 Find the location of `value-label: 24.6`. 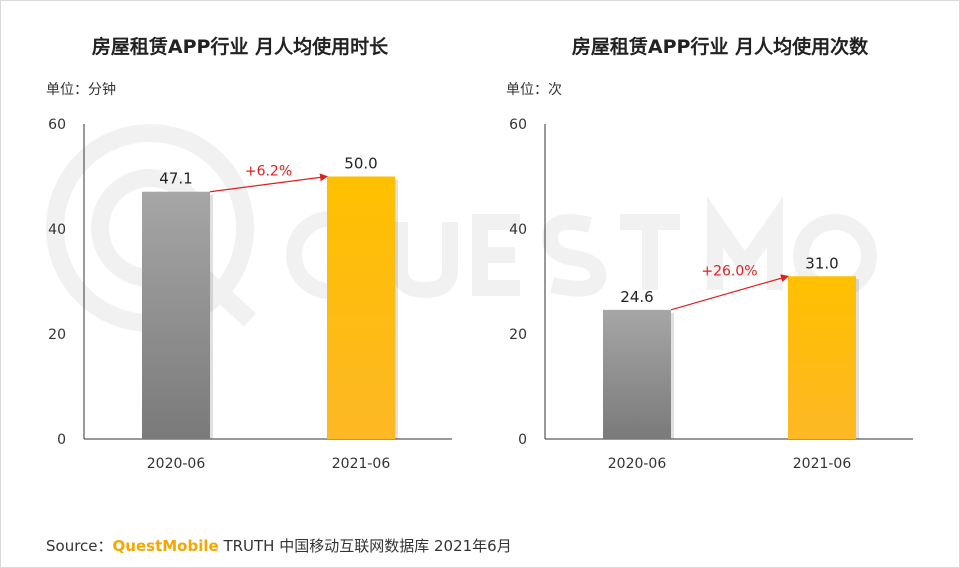

value-label: 24.6 is located at coordinates (636, 297).